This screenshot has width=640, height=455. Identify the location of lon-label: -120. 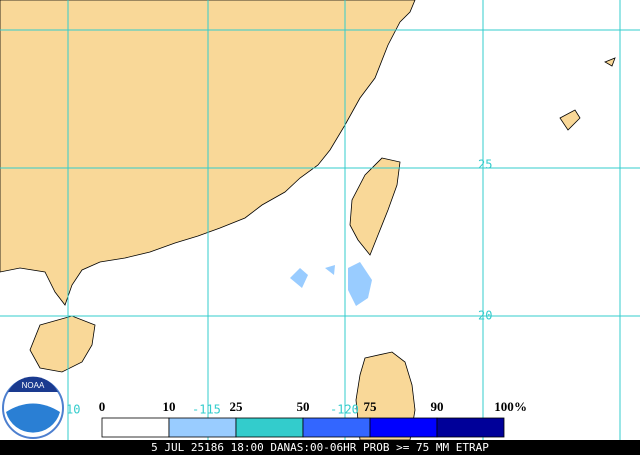
(344, 410).